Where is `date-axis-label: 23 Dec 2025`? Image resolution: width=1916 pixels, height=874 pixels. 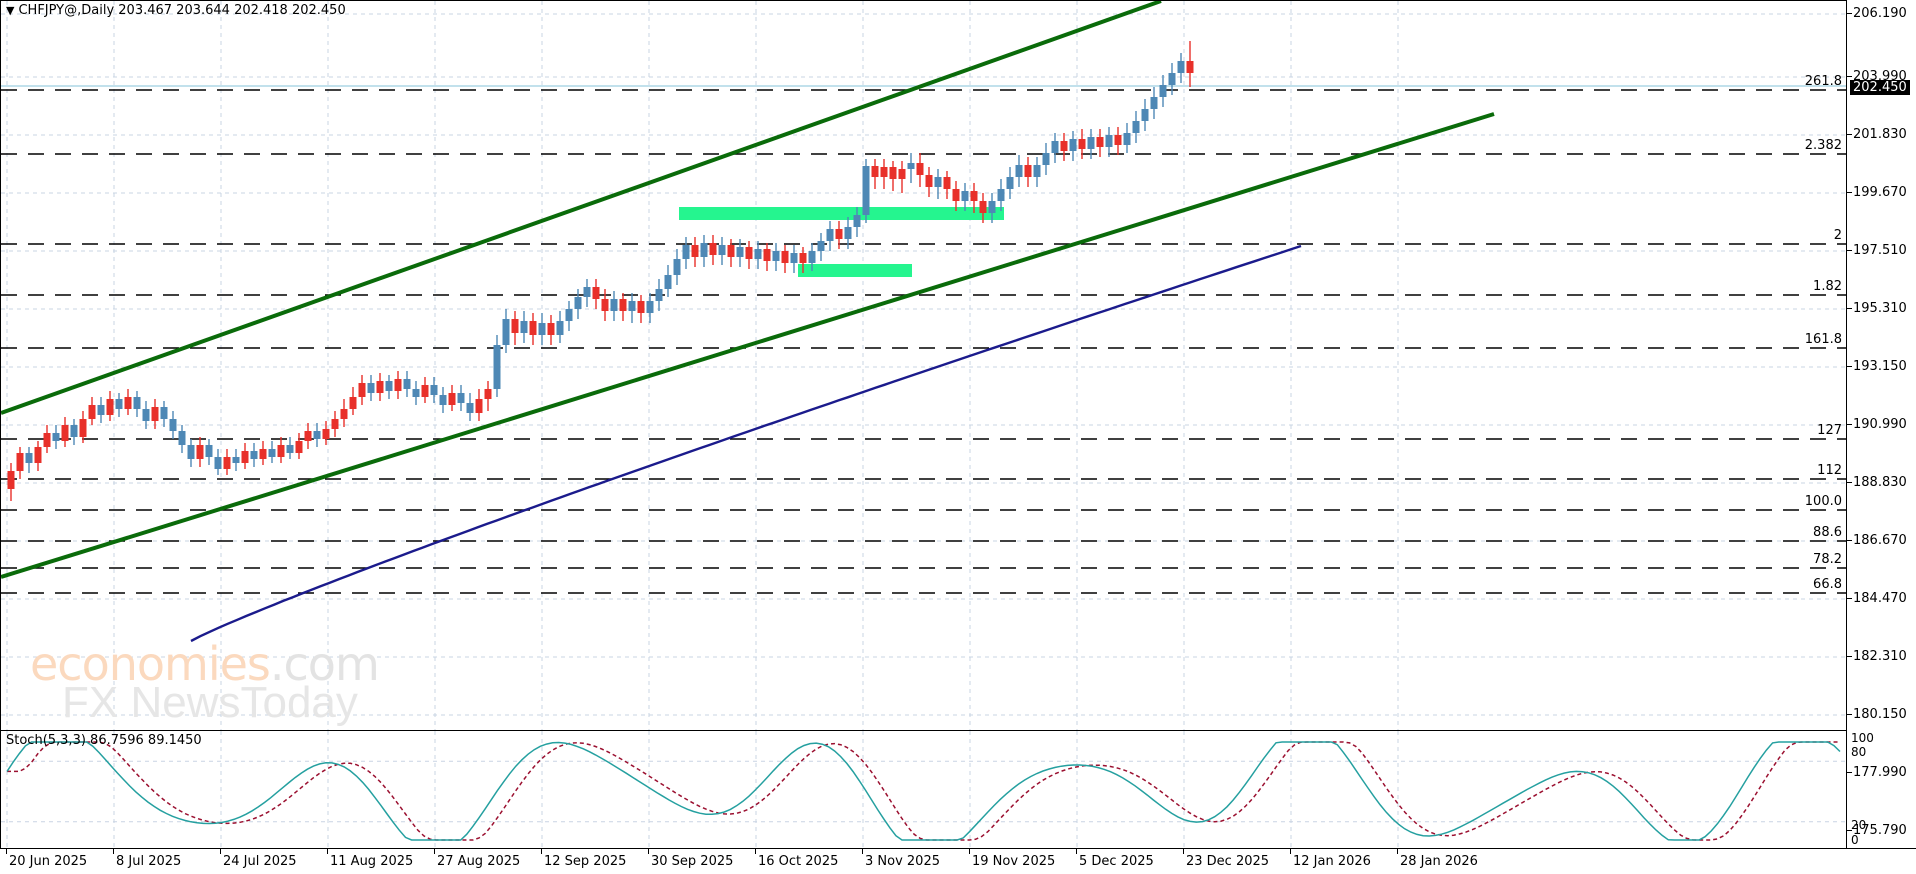 date-axis-label: 23 Dec 2025 is located at coordinates (1228, 861).